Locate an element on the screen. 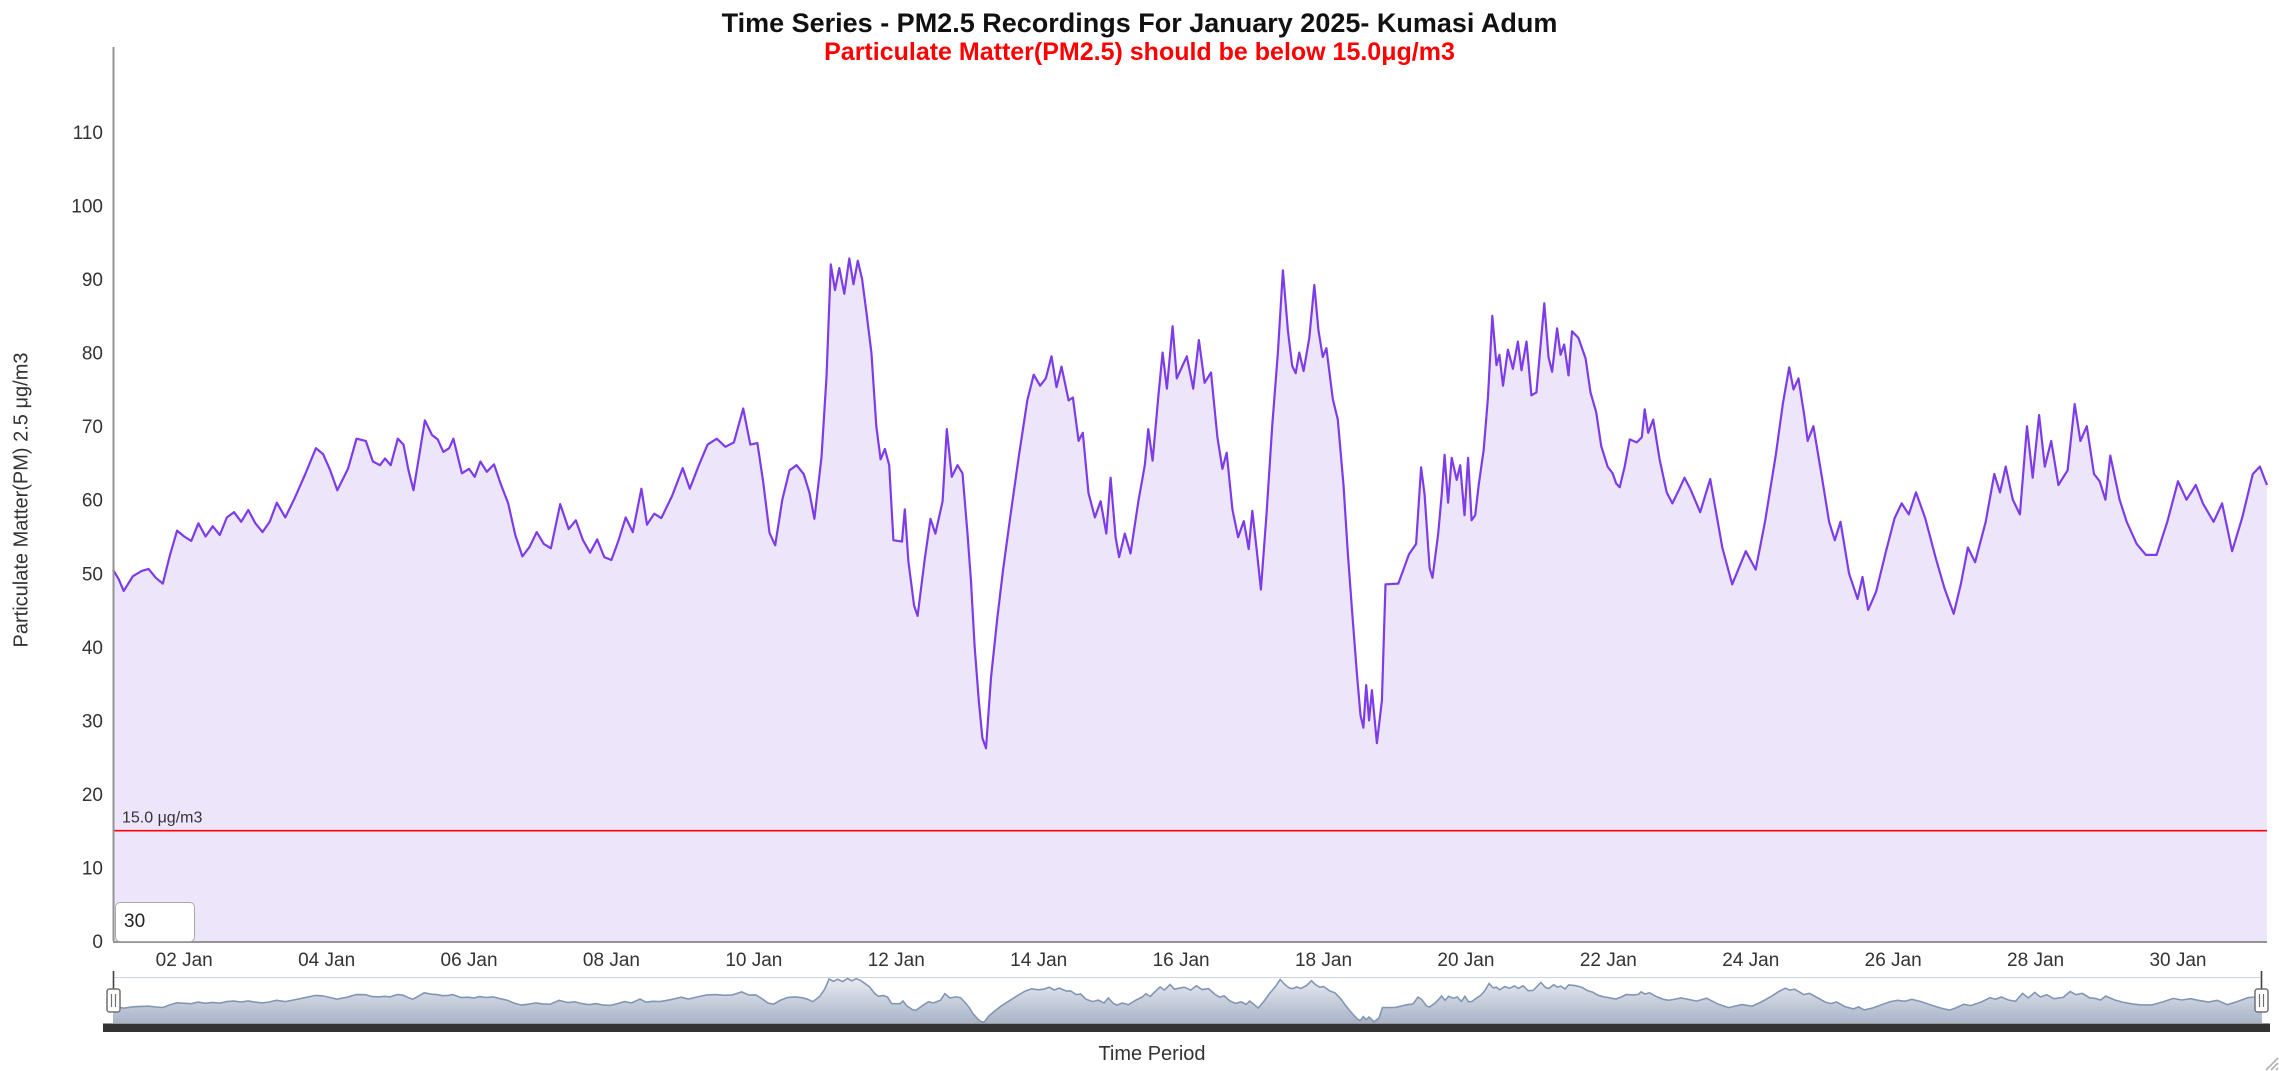 The height and width of the screenshot is (1071, 2279). y-tick-label: 100 is located at coordinates (87, 207).